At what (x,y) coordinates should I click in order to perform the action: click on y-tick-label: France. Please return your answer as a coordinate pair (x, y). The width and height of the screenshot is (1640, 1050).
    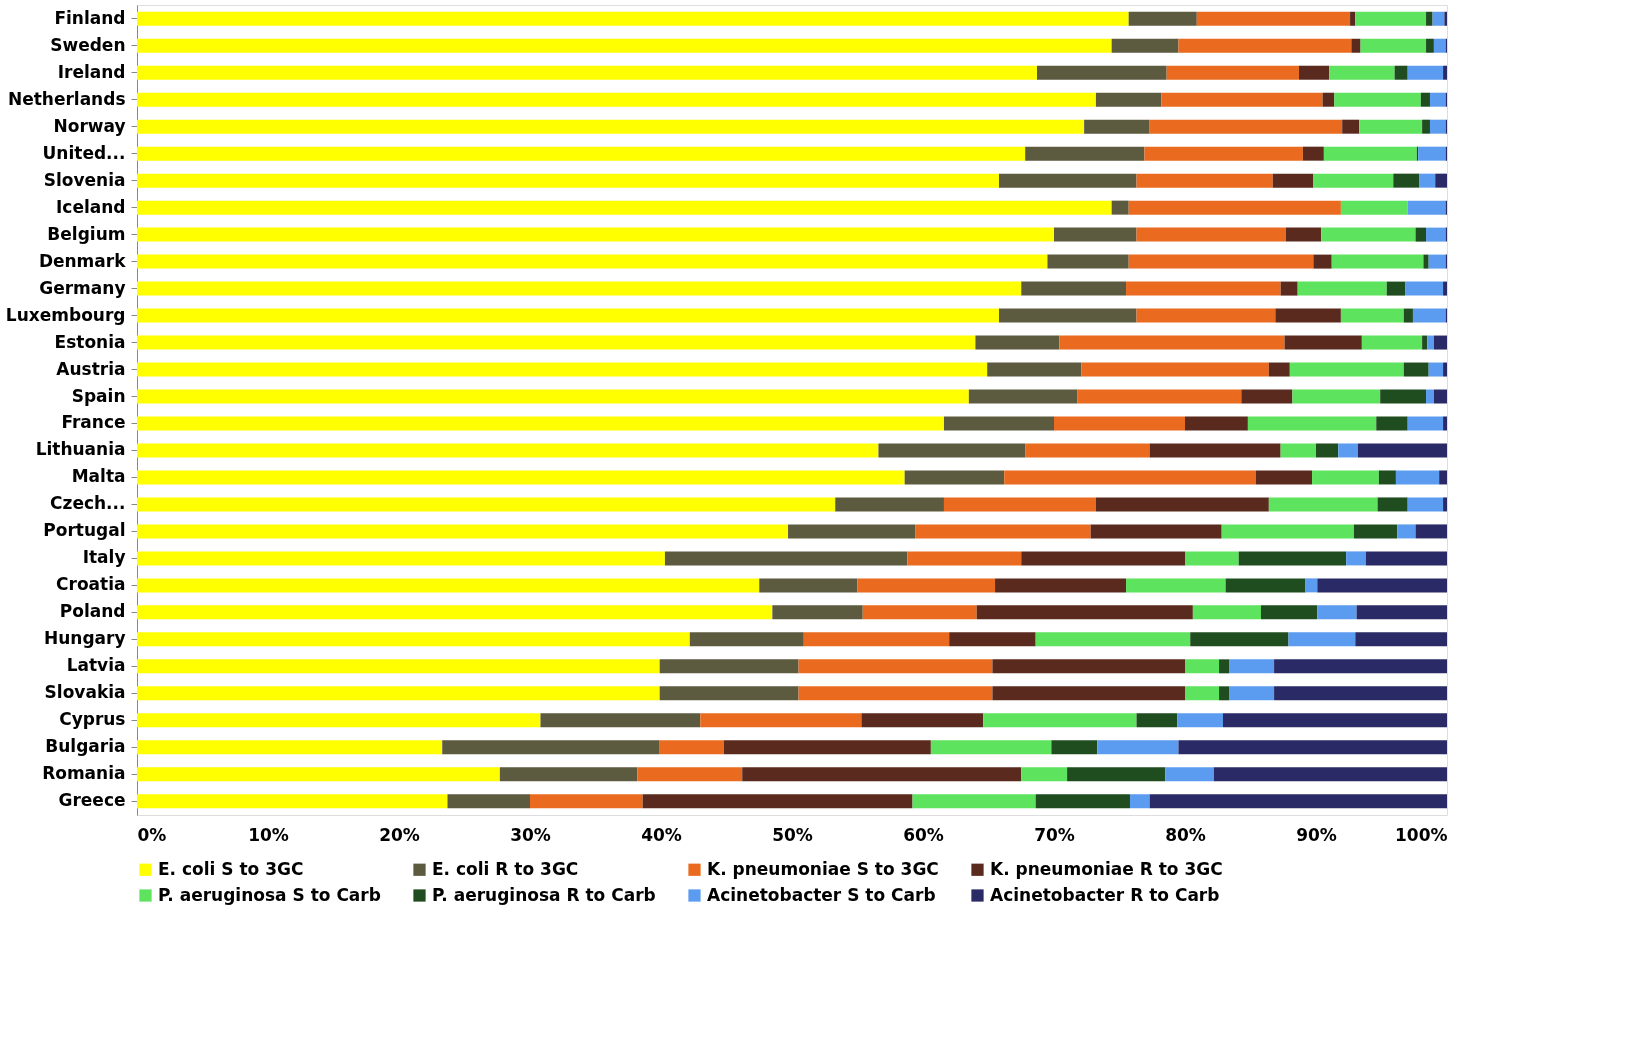
    Looking at the image, I should click on (93, 422).